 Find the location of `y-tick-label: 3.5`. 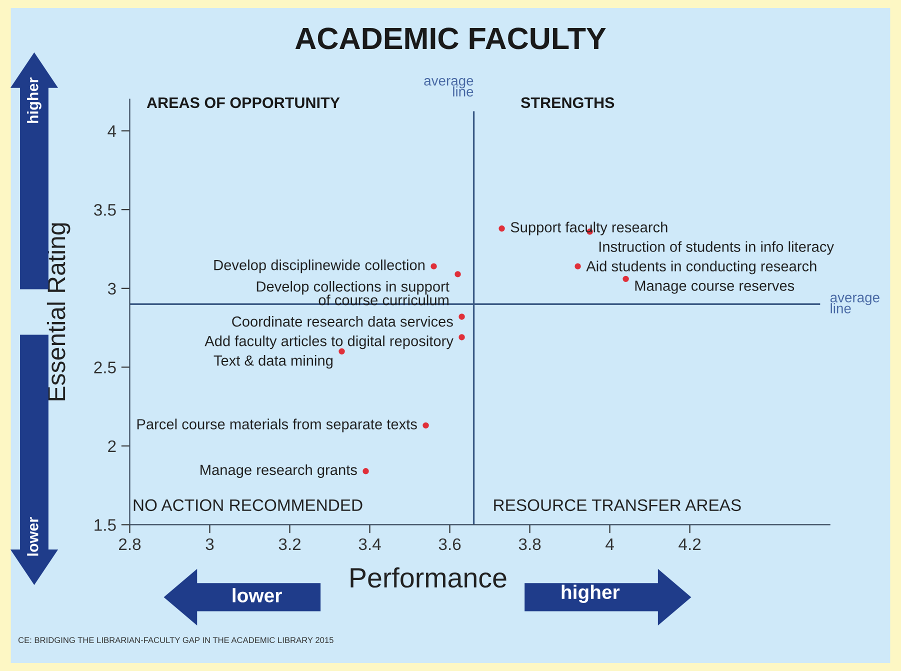

y-tick-label: 3.5 is located at coordinates (105, 210).